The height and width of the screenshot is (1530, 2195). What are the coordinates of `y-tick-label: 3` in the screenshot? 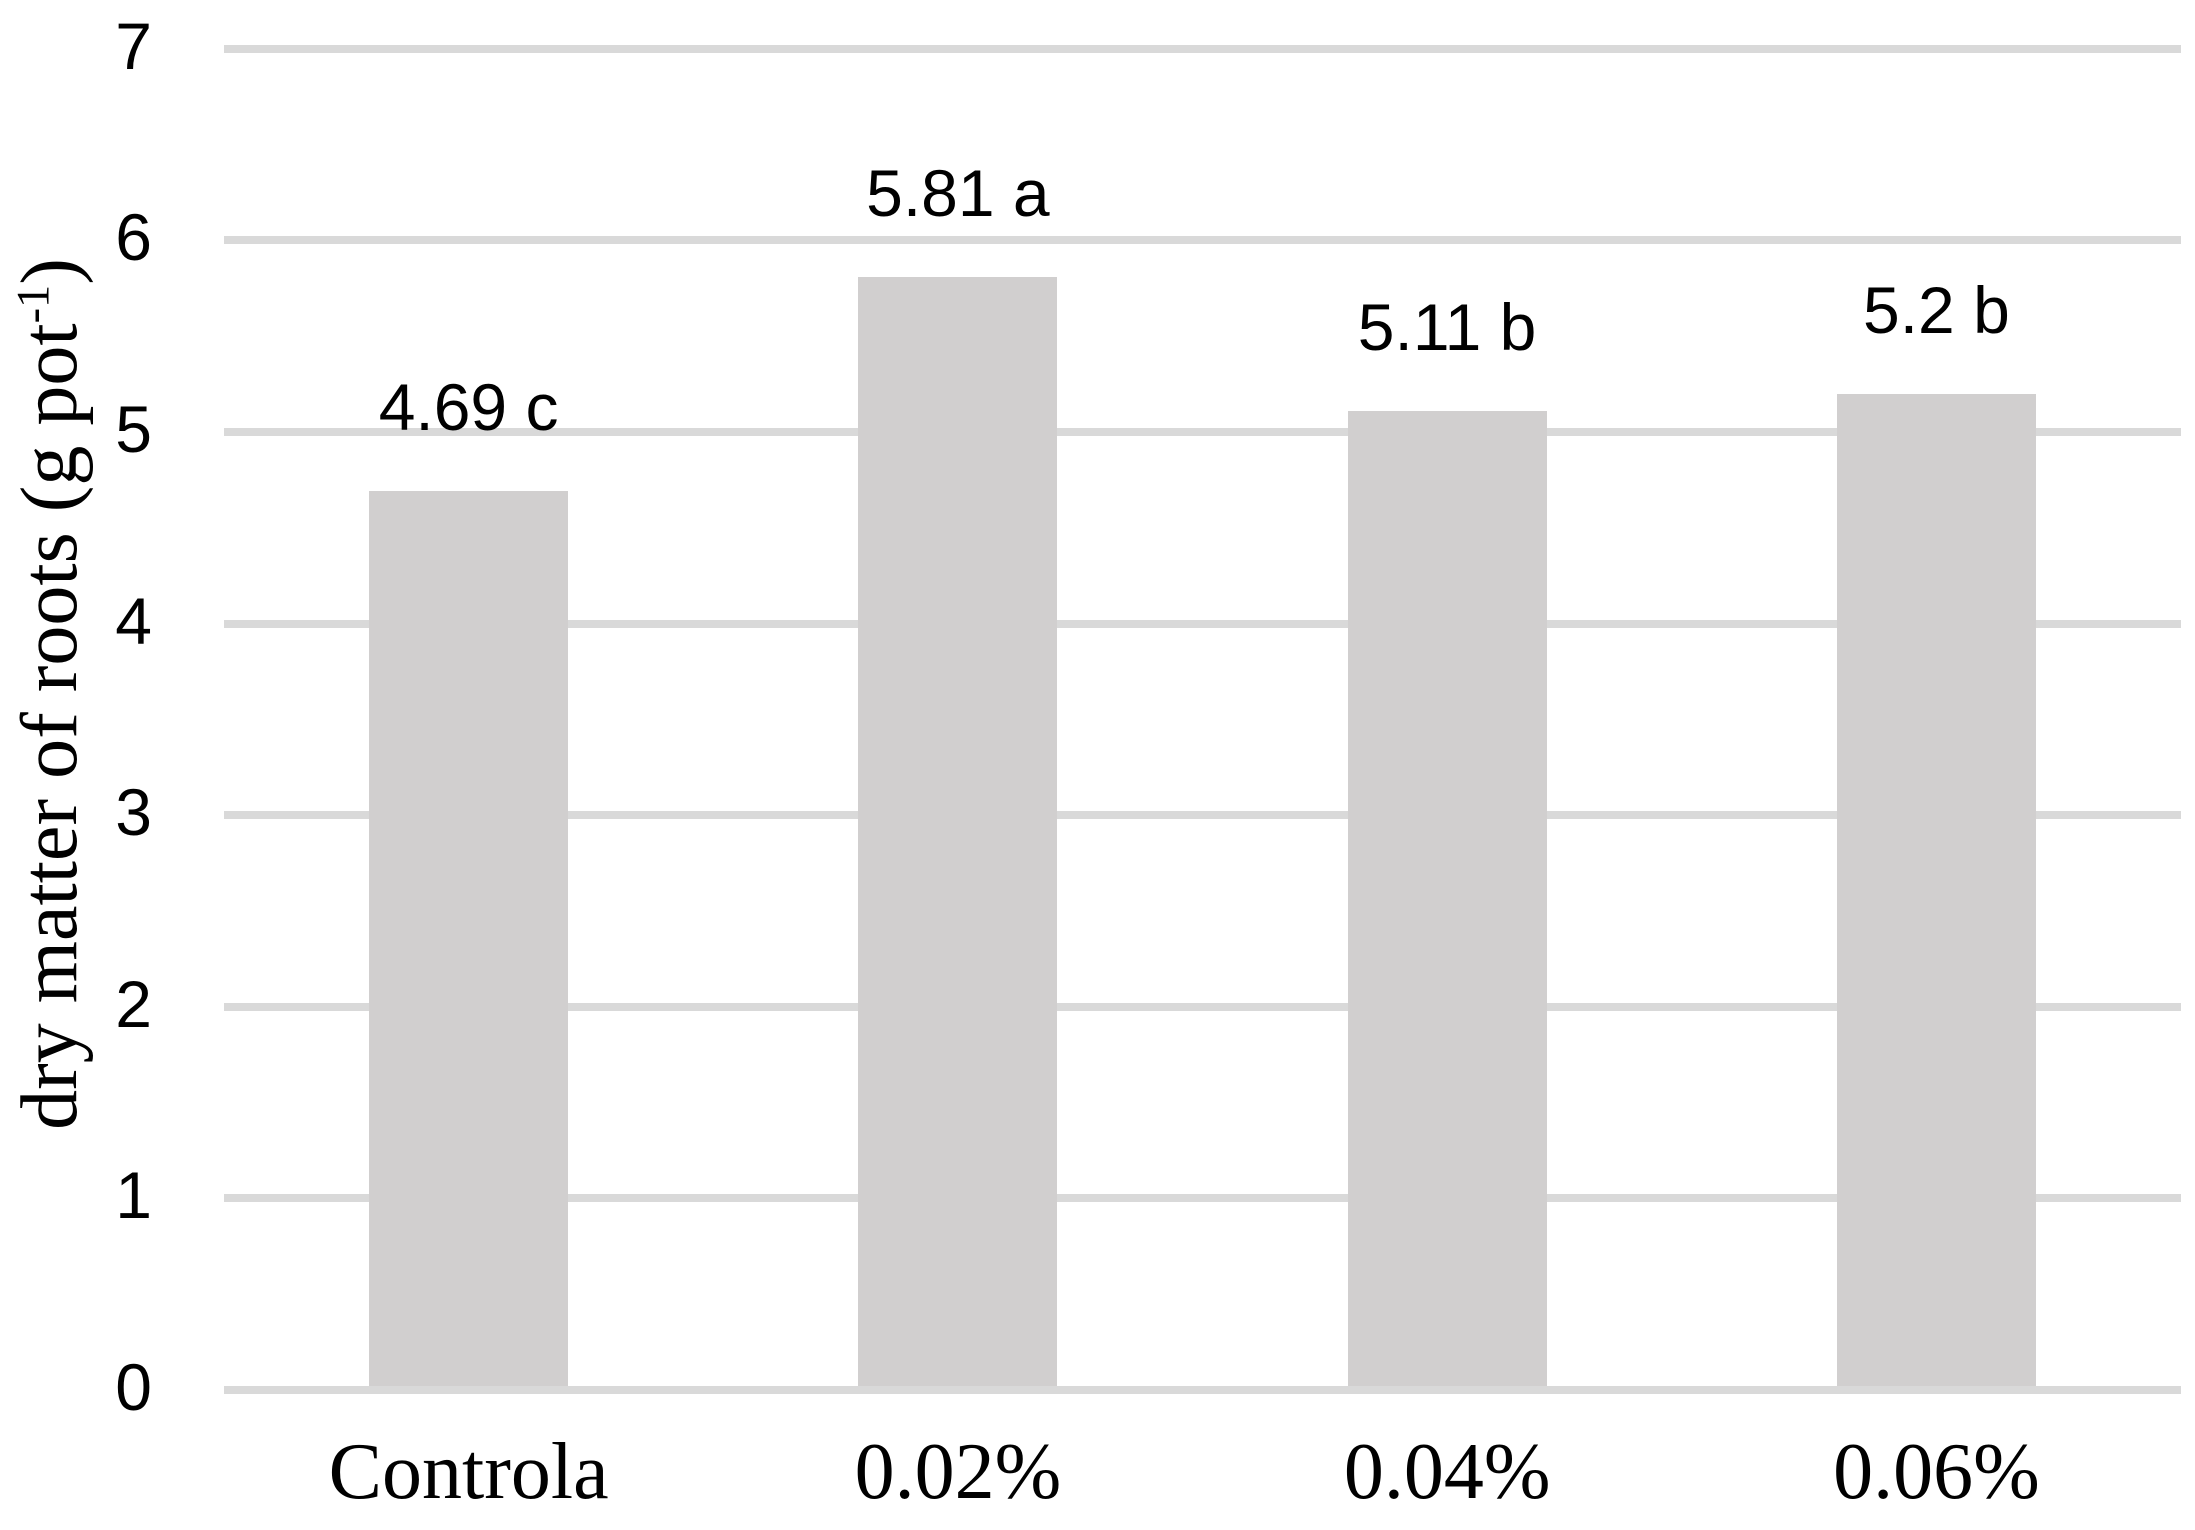 It's located at (133, 812).